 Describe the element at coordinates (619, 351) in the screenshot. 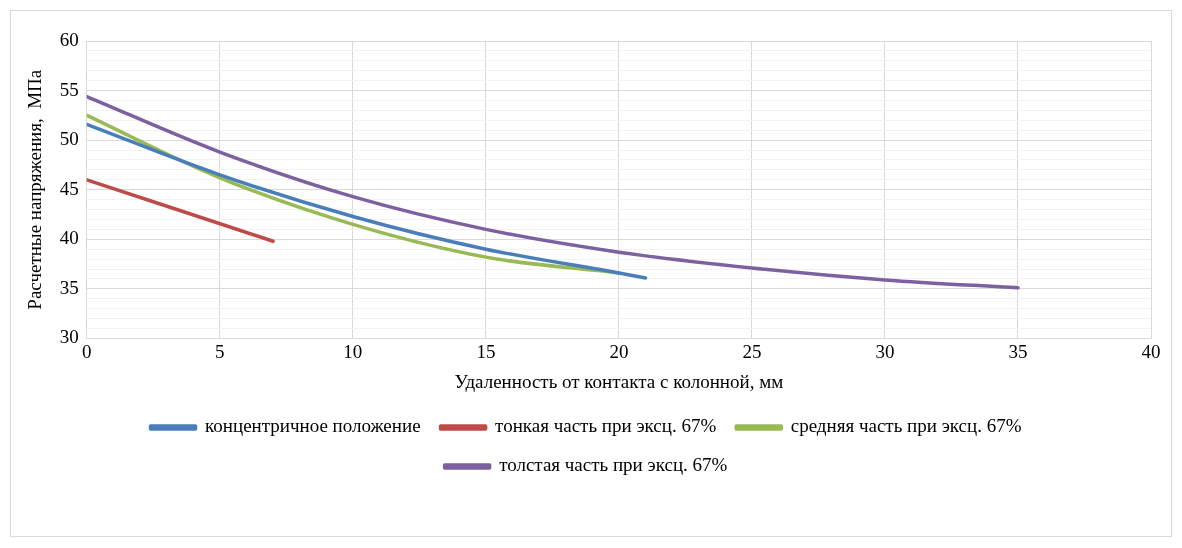

I see `x-tick-label: 20` at that location.